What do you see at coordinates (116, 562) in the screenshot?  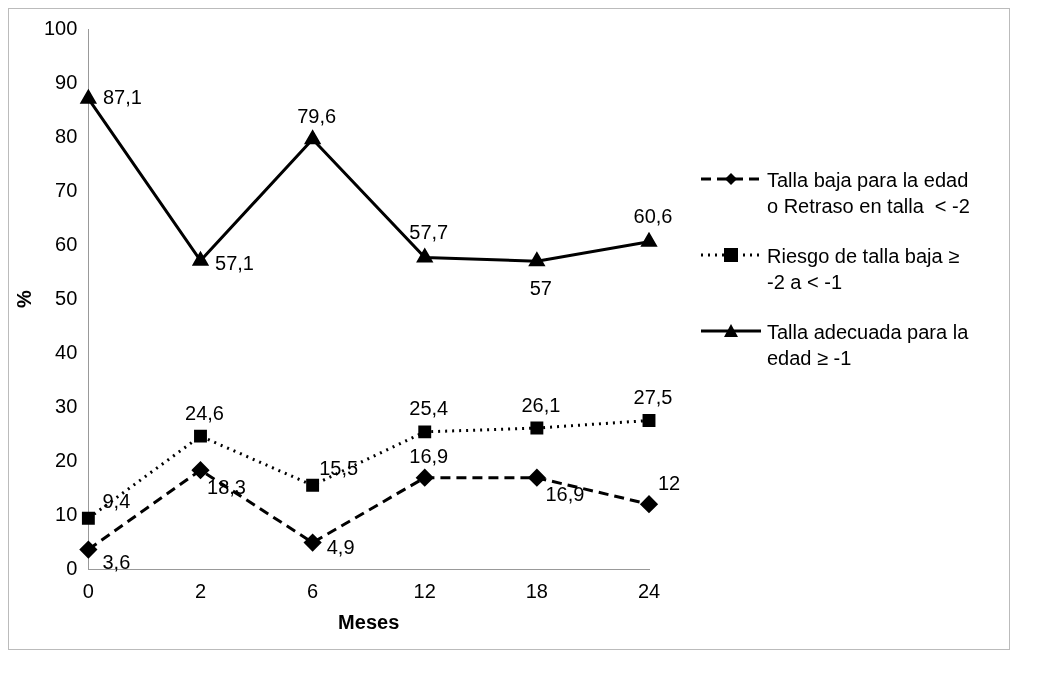 I see `data-label: 3,6` at bounding box center [116, 562].